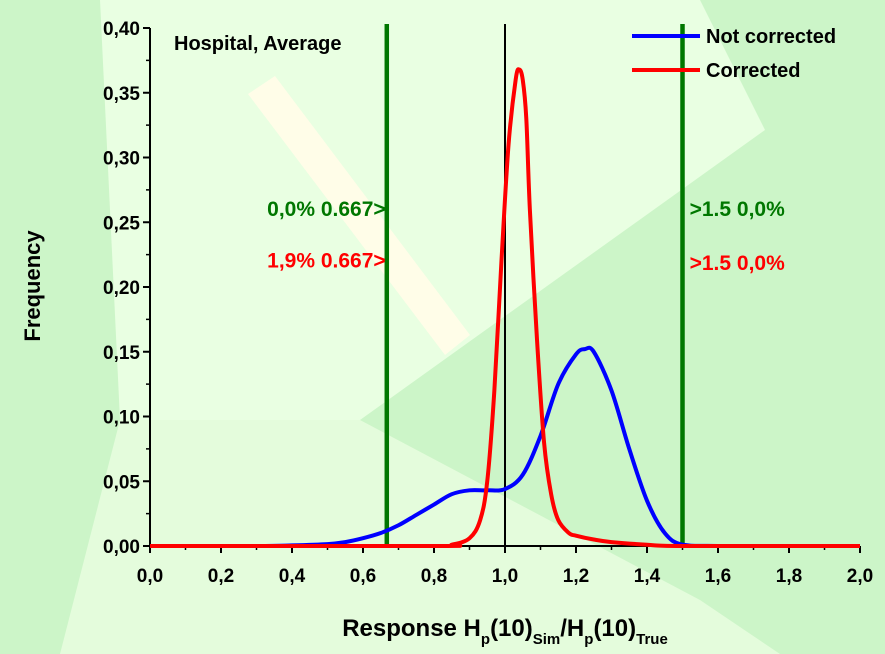  I want to click on x-tick-label: 0,2, so click(221, 576).